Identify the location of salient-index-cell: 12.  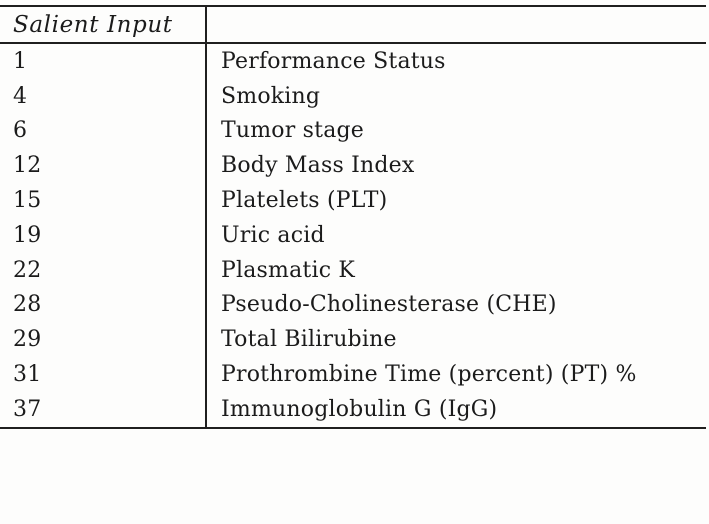
(103, 166).